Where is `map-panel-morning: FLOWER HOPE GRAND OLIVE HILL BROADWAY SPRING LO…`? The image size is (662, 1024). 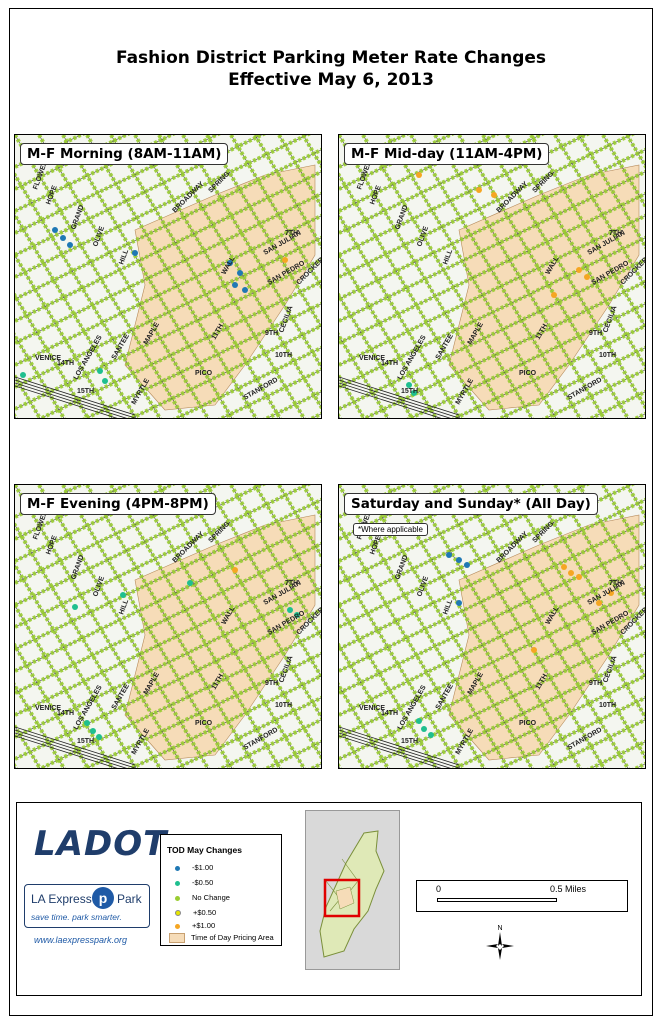 map-panel-morning: FLOWER HOPE GRAND OLIVE HILL BROADWAY SPRING LO… is located at coordinates (168, 276).